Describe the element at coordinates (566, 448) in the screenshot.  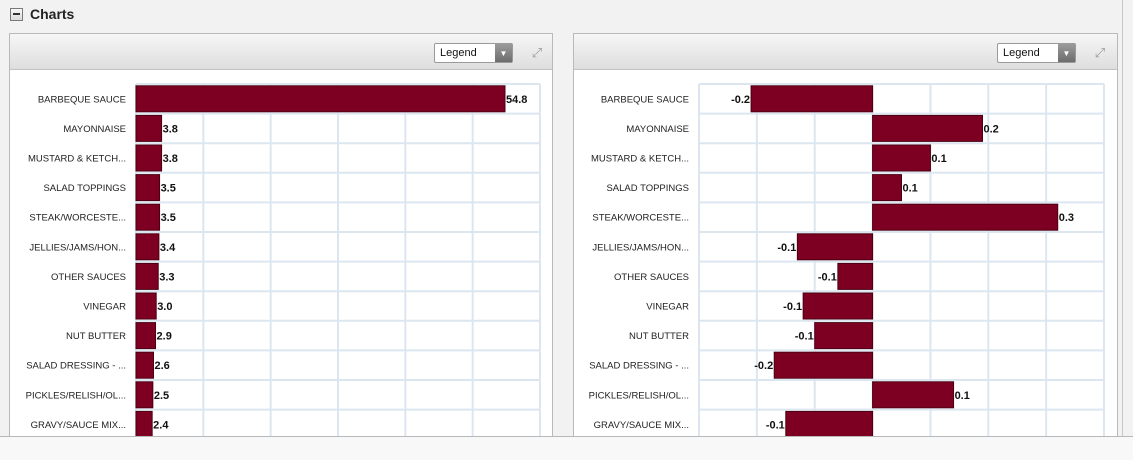
I see `footer-bar` at that location.